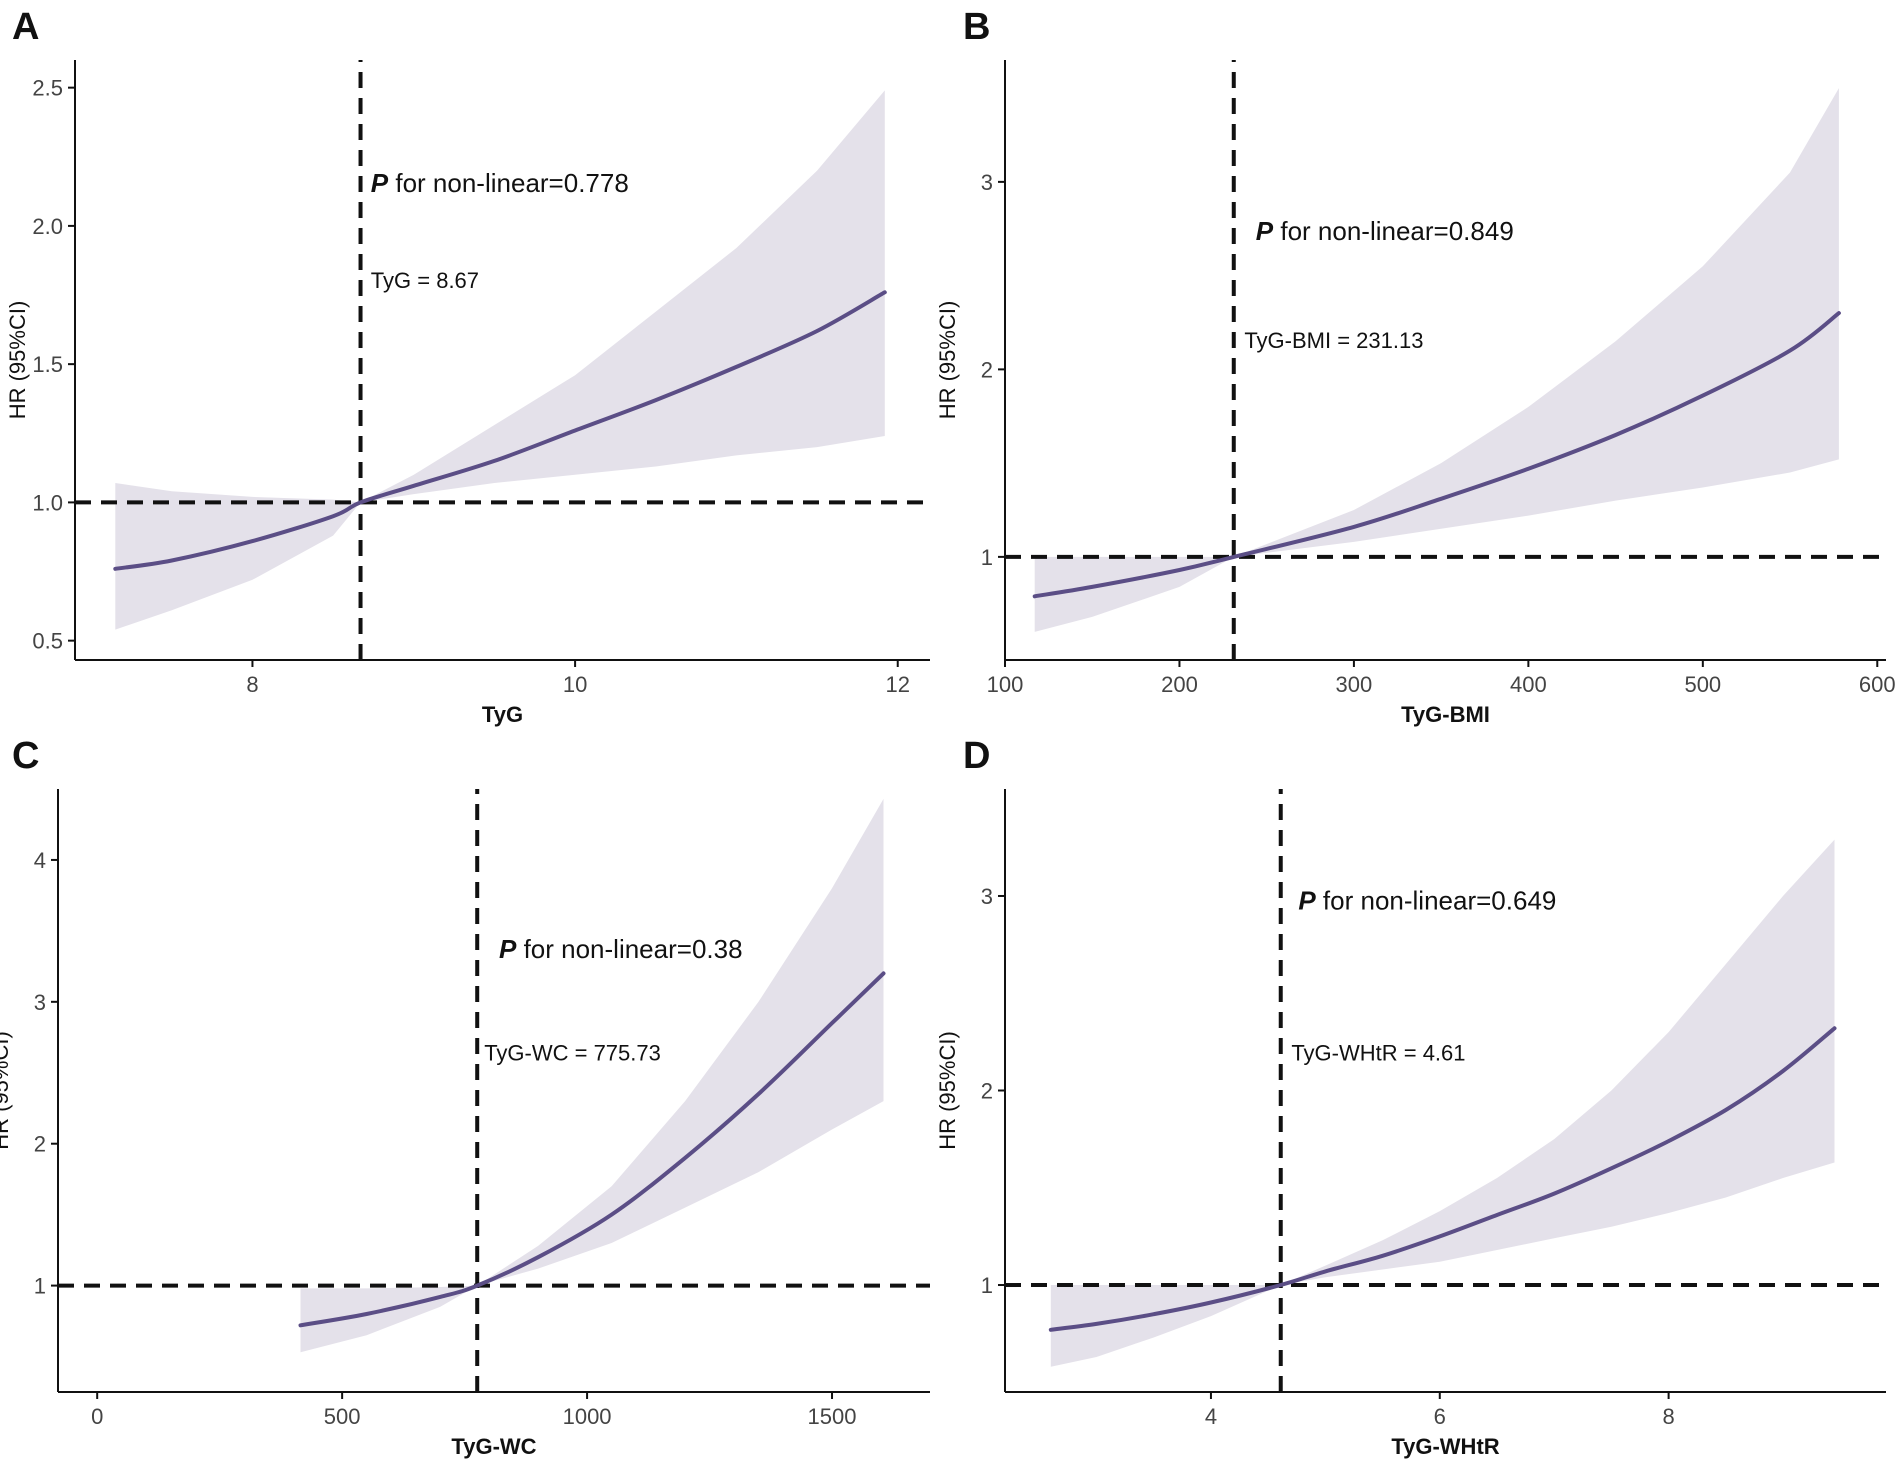  Describe the element at coordinates (572, 1052) in the screenshot. I see `cutoff-label: TyG-WC = 775.73` at that location.